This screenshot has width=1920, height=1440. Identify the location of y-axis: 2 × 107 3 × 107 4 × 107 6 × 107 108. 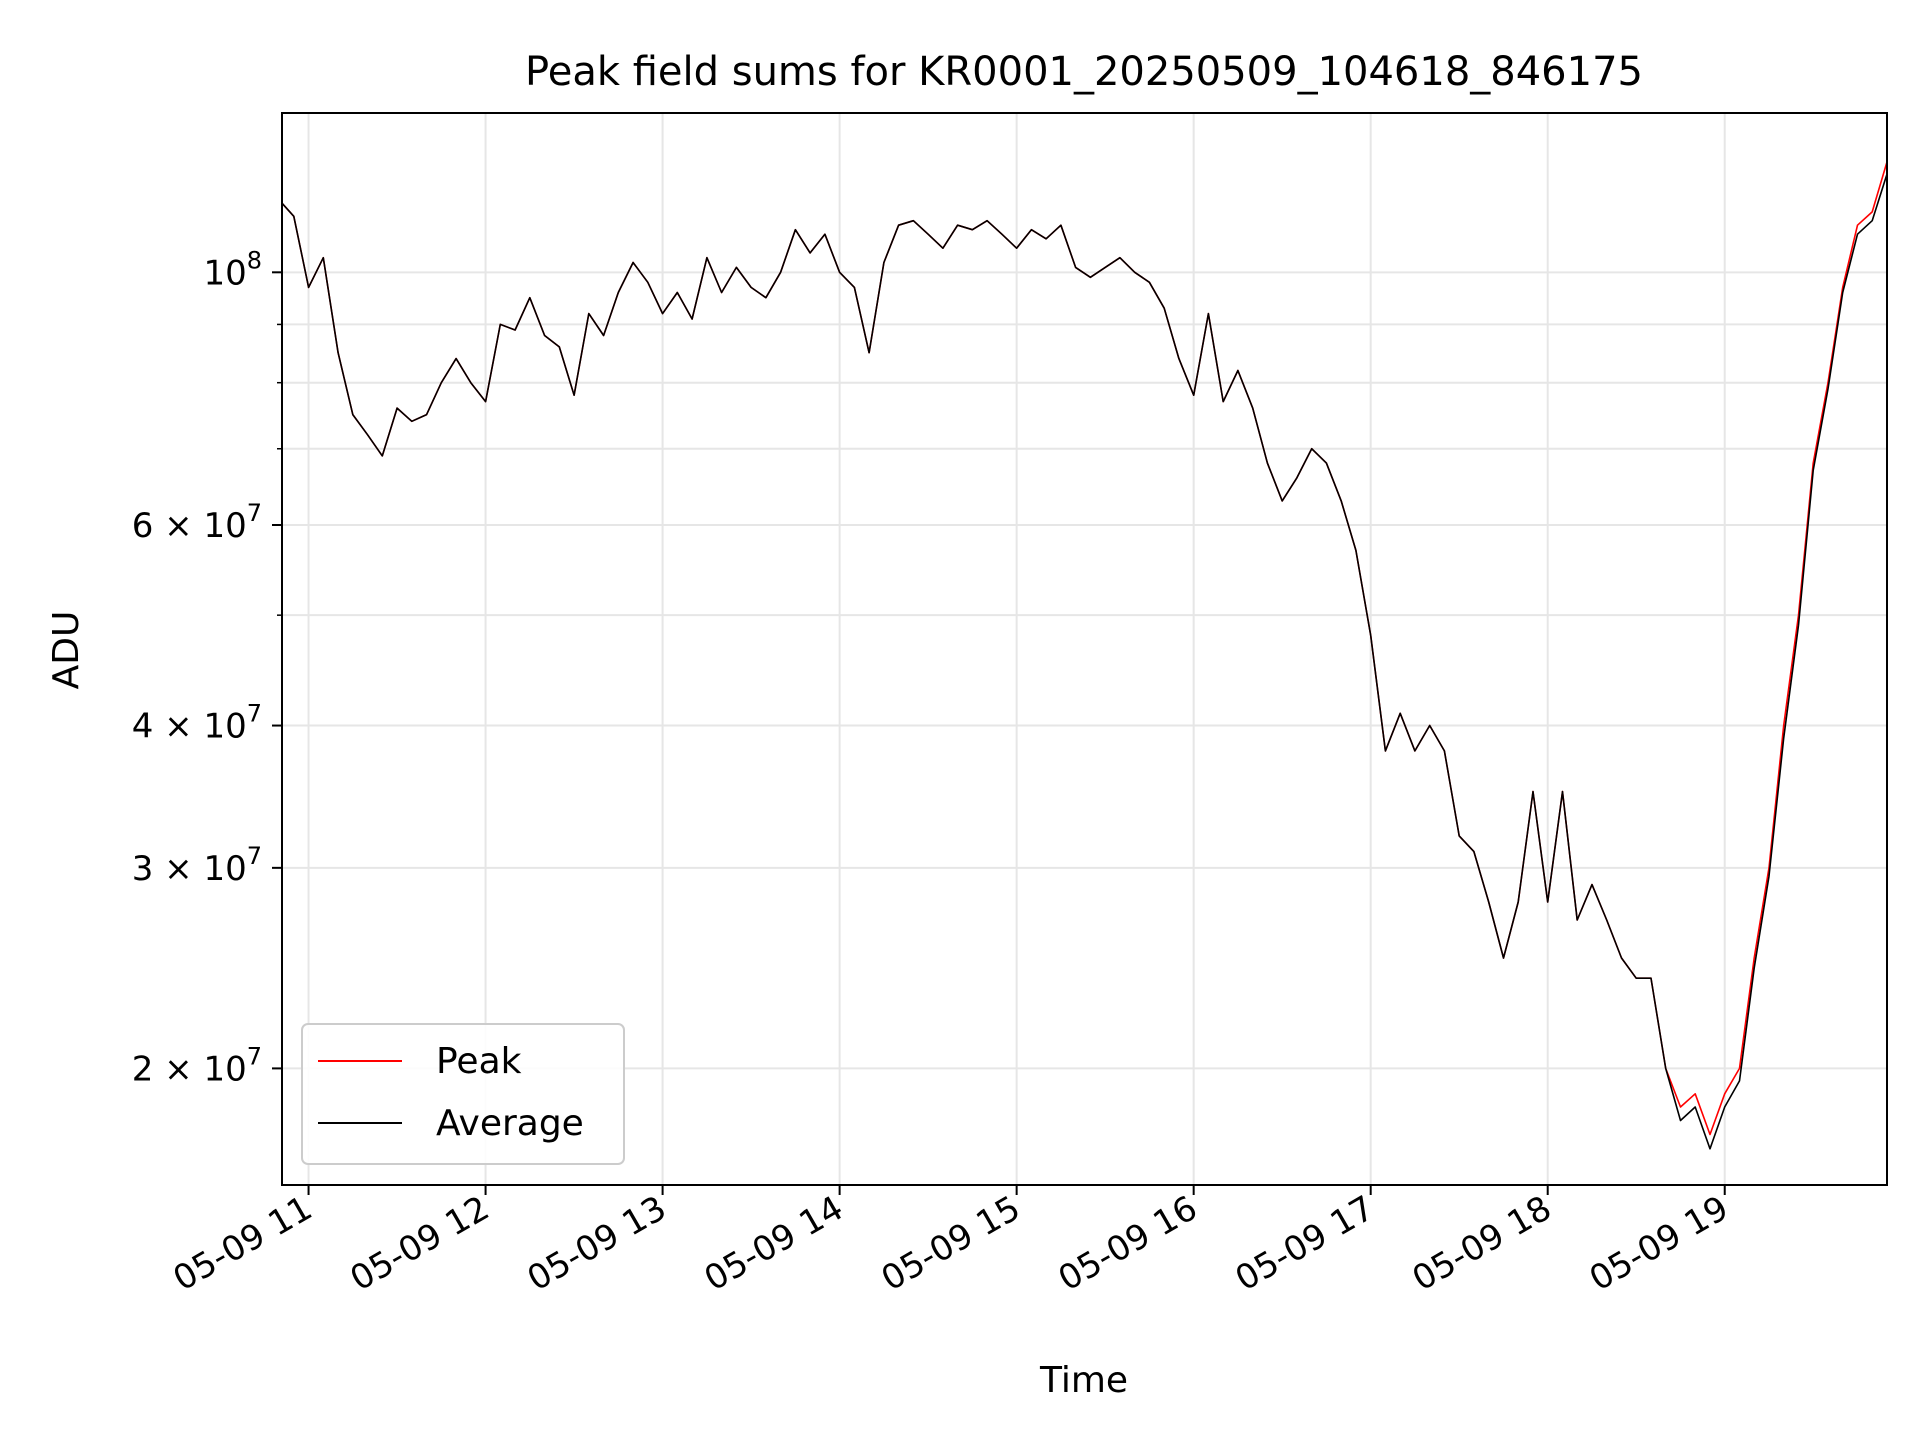
(207, 667).